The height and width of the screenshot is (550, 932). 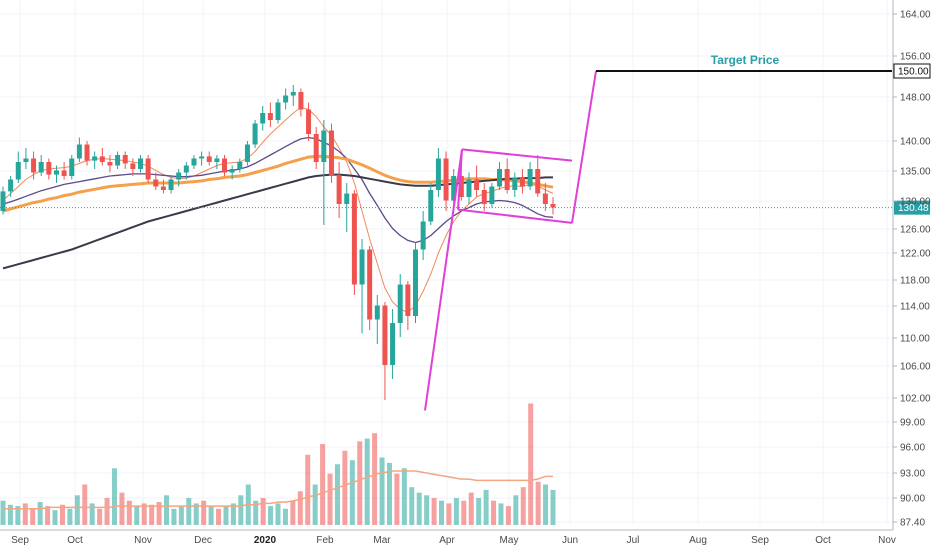 What do you see at coordinates (75, 540) in the screenshot?
I see `time-axis-tick-label: Oct` at bounding box center [75, 540].